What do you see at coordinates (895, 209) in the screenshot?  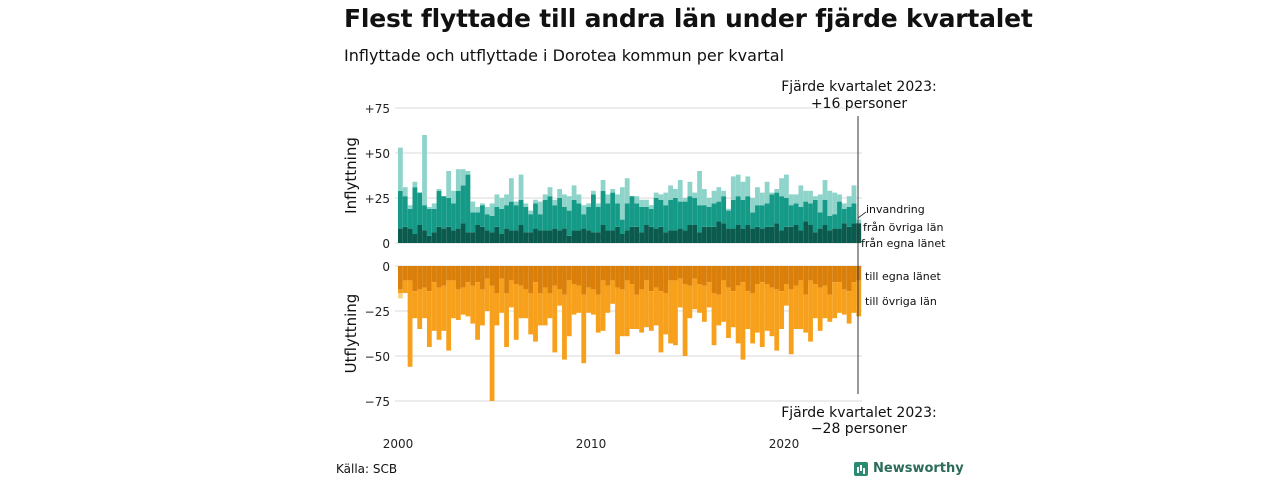 I see `legend-label-invandring: invandring` at bounding box center [895, 209].